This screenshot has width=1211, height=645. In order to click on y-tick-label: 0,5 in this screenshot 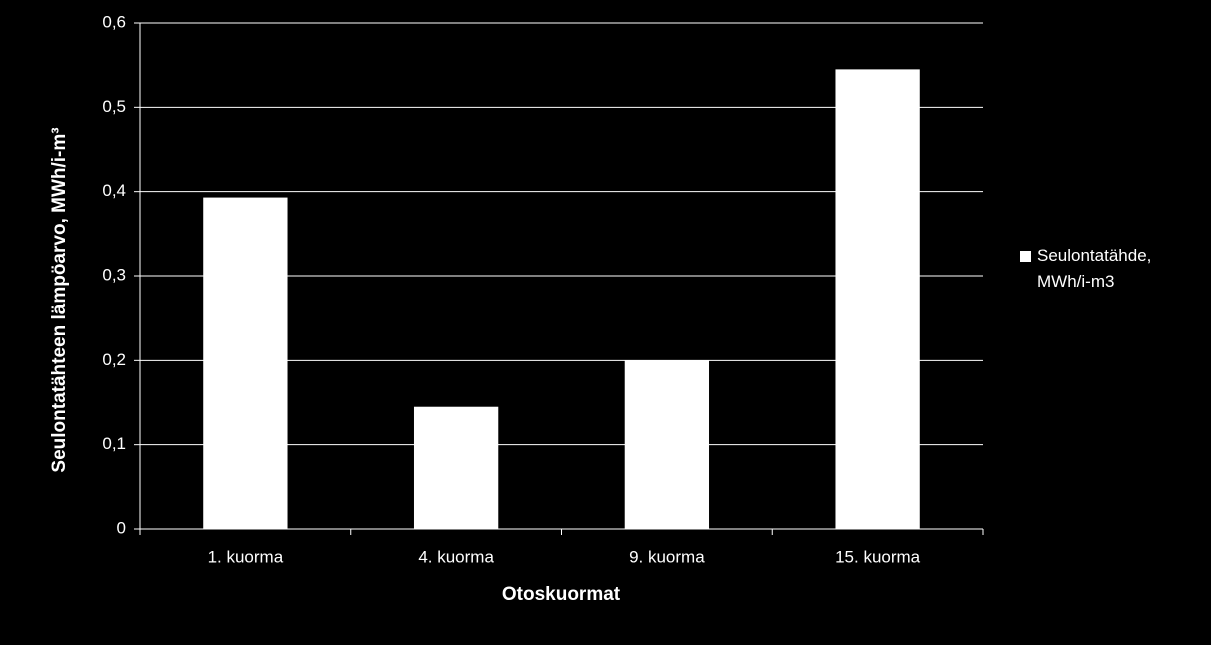, I will do `click(114, 106)`.